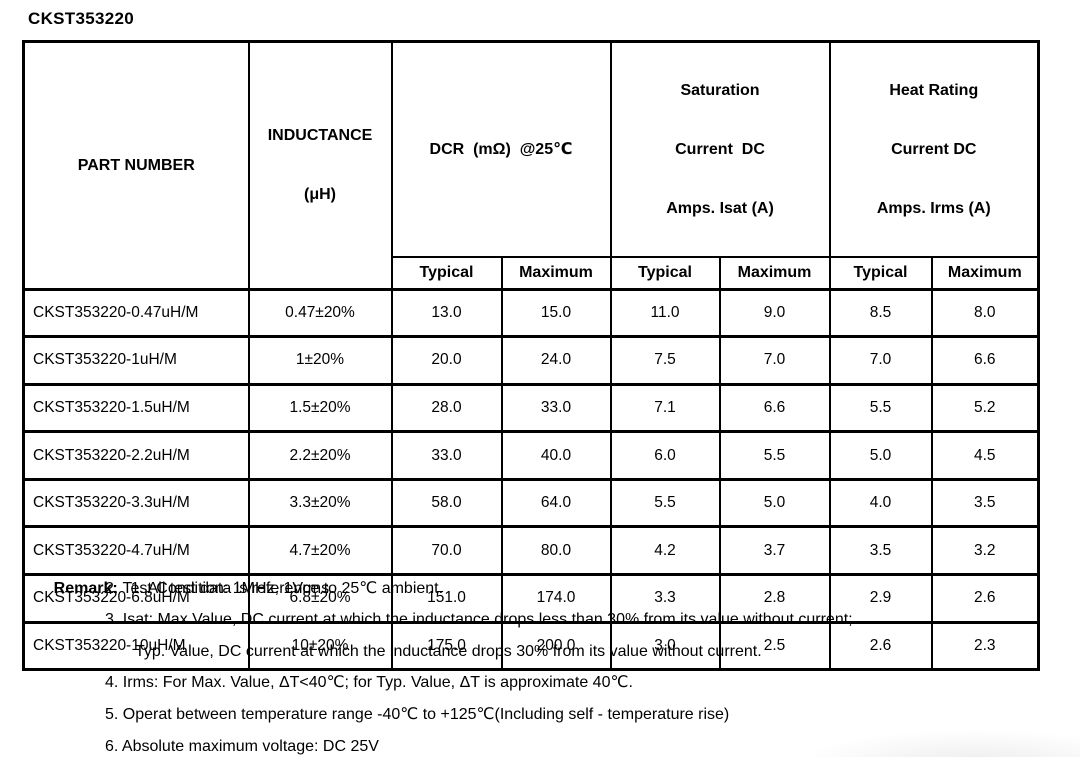  What do you see at coordinates (556, 502) in the screenshot?
I see `value-cell: 64.0` at bounding box center [556, 502].